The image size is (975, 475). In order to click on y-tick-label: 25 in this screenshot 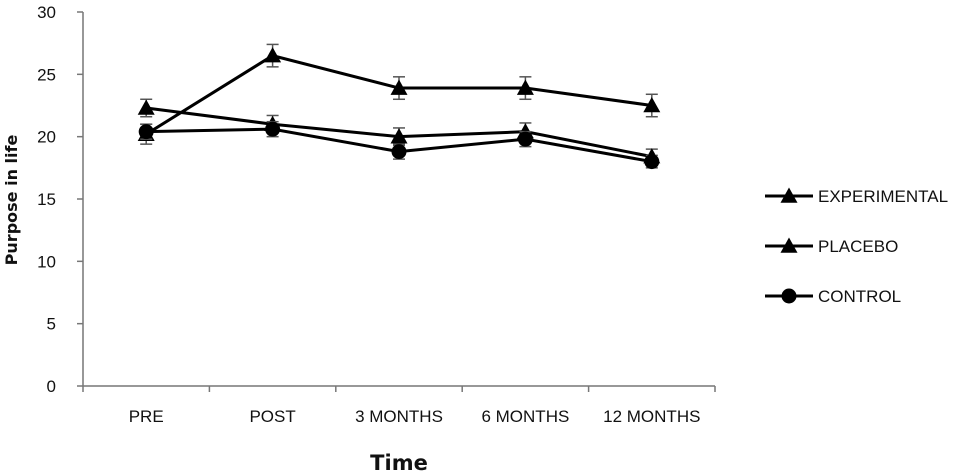, I will do `click(46, 74)`.